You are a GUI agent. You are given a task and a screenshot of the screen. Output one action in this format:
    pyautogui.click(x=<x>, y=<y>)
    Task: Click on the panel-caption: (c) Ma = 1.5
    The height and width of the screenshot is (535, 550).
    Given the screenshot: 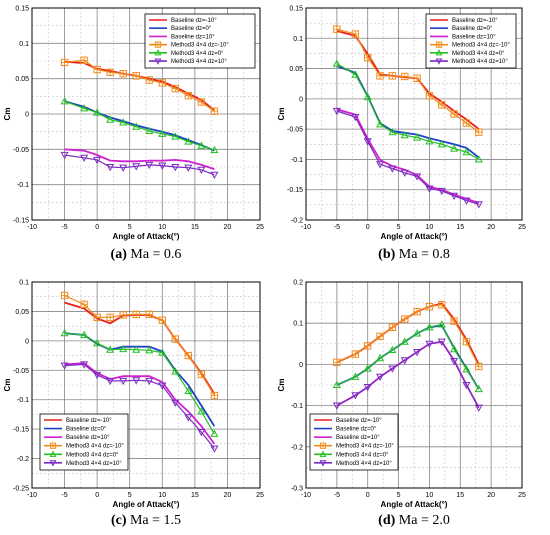 What is the action you would take?
    pyautogui.click(x=146, y=520)
    